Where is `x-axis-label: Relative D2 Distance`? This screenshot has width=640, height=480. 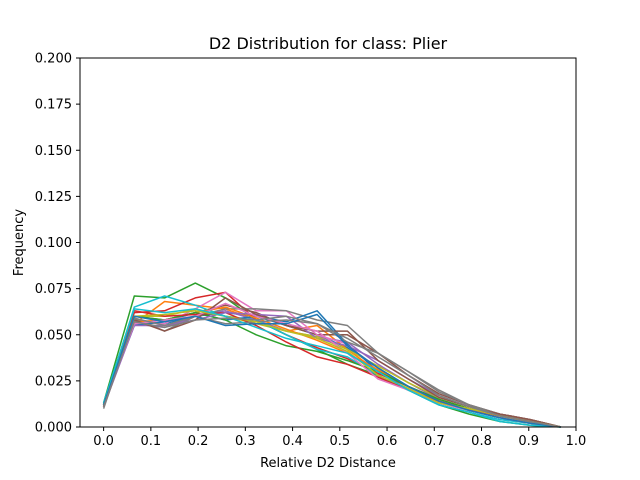
x-axis-label: Relative D2 Distance is located at coordinates (328, 463).